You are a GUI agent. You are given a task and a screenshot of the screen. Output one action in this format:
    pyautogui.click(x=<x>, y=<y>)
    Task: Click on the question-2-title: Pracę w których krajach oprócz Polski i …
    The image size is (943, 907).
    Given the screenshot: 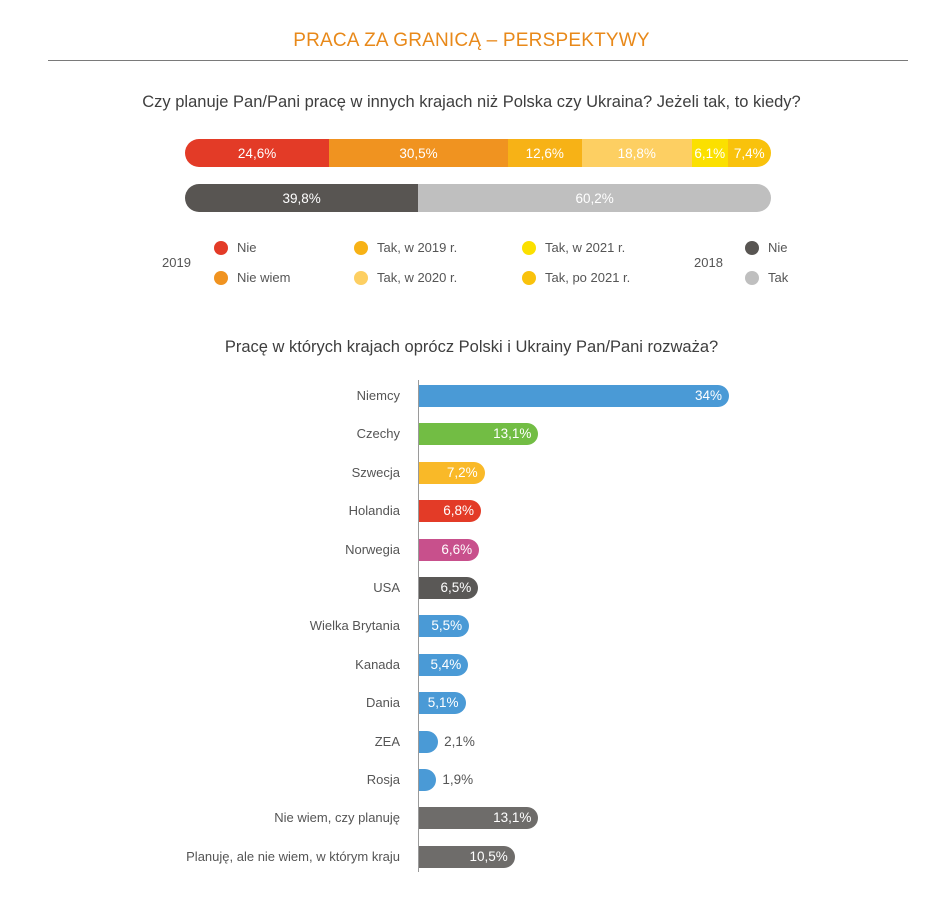 What is the action you would take?
    pyautogui.click(x=471, y=347)
    